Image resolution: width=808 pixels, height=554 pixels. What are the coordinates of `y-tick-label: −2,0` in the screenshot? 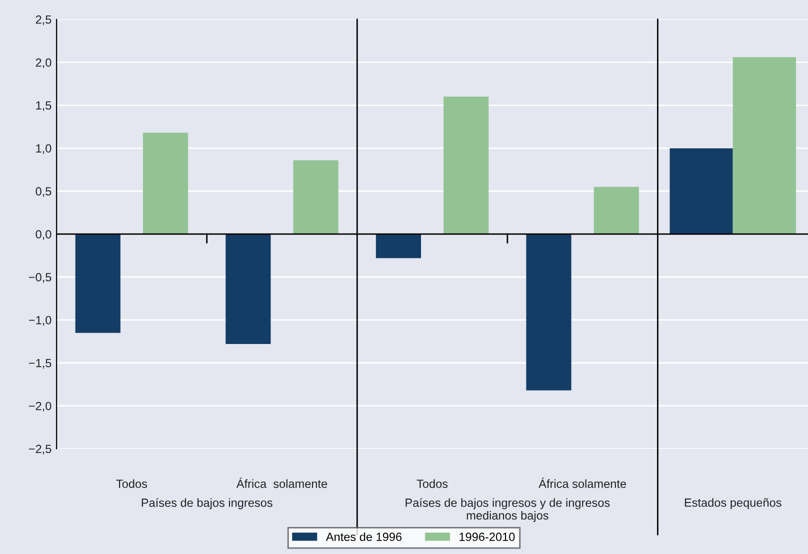 It's located at (40, 407).